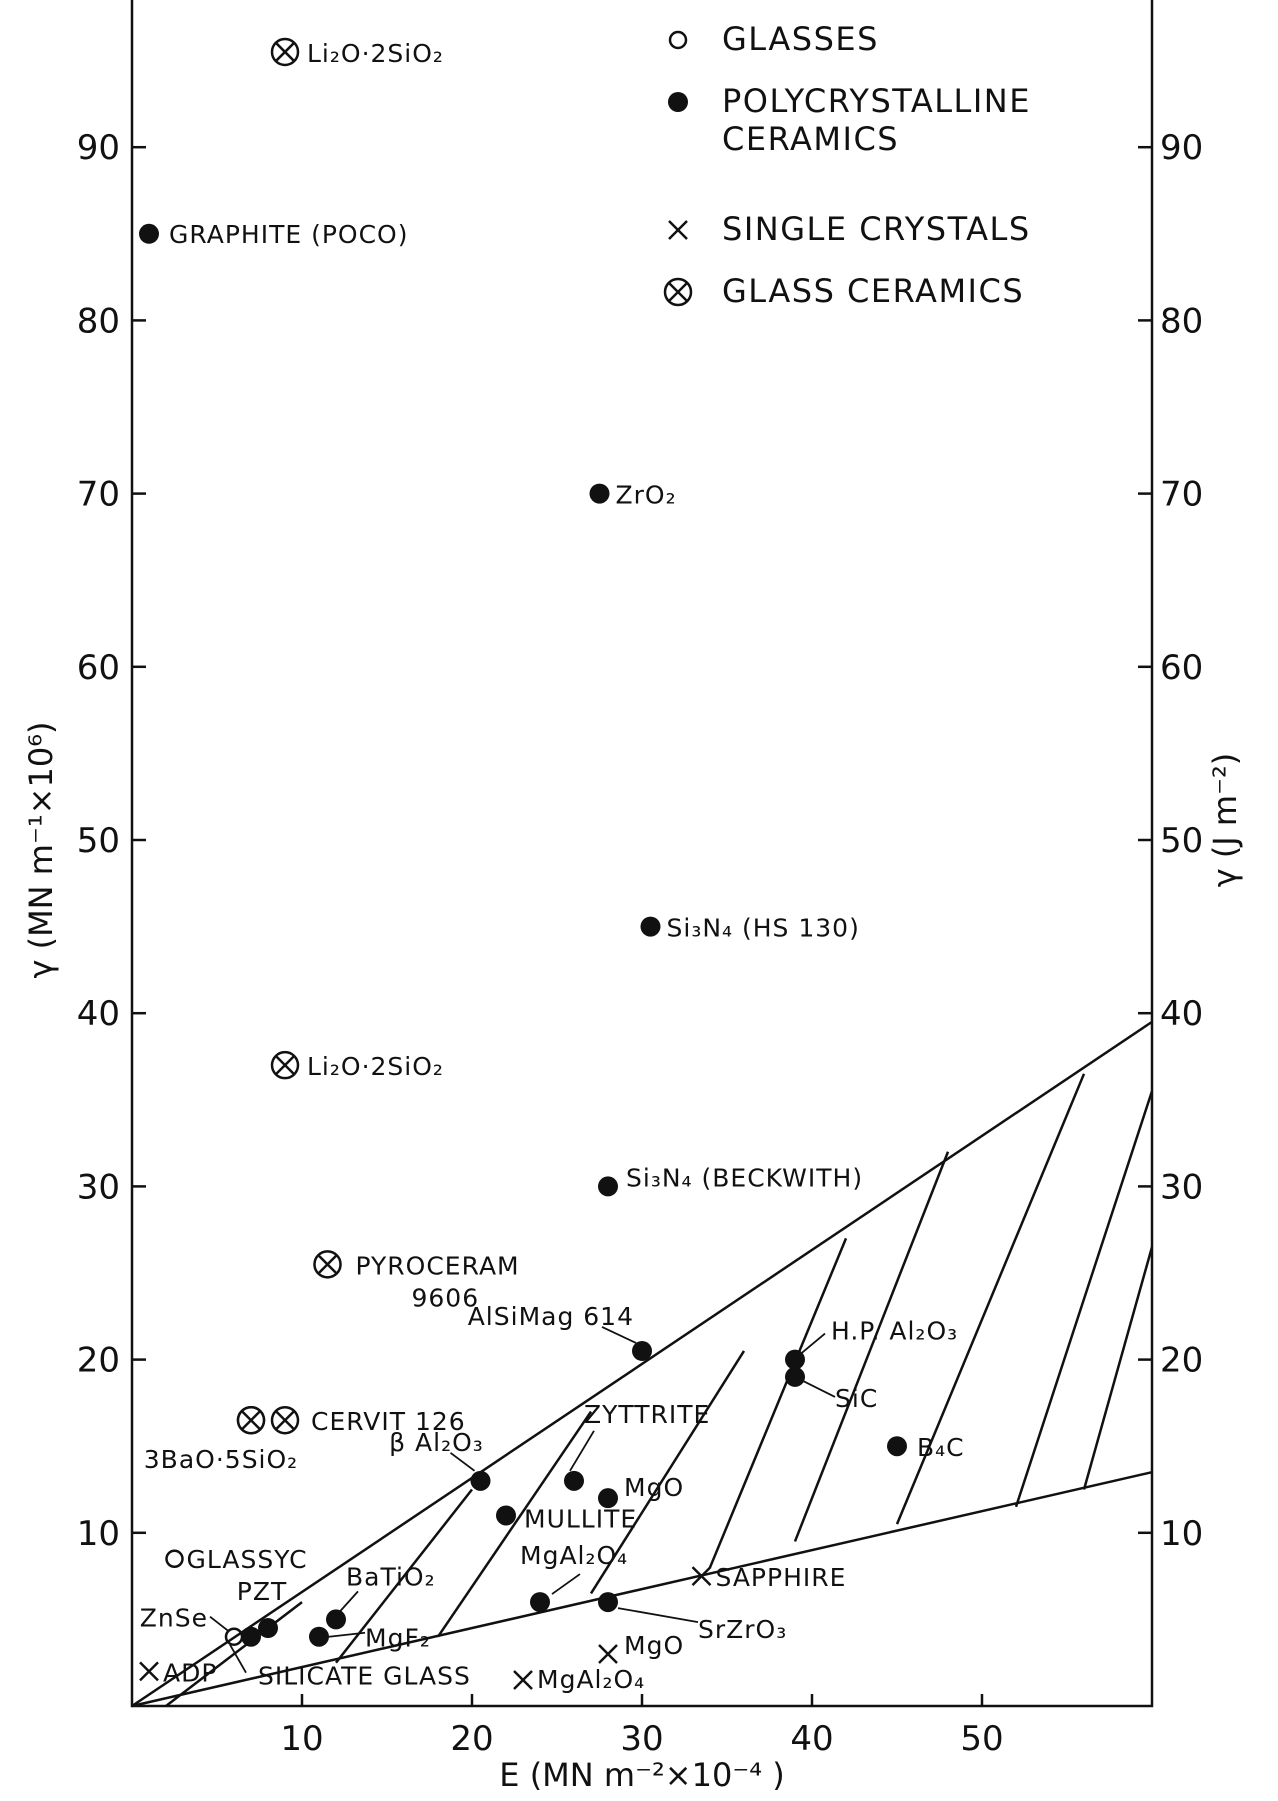  Describe the element at coordinates (1181, 148) in the screenshot. I see `y-tick-label-right: 90` at that location.